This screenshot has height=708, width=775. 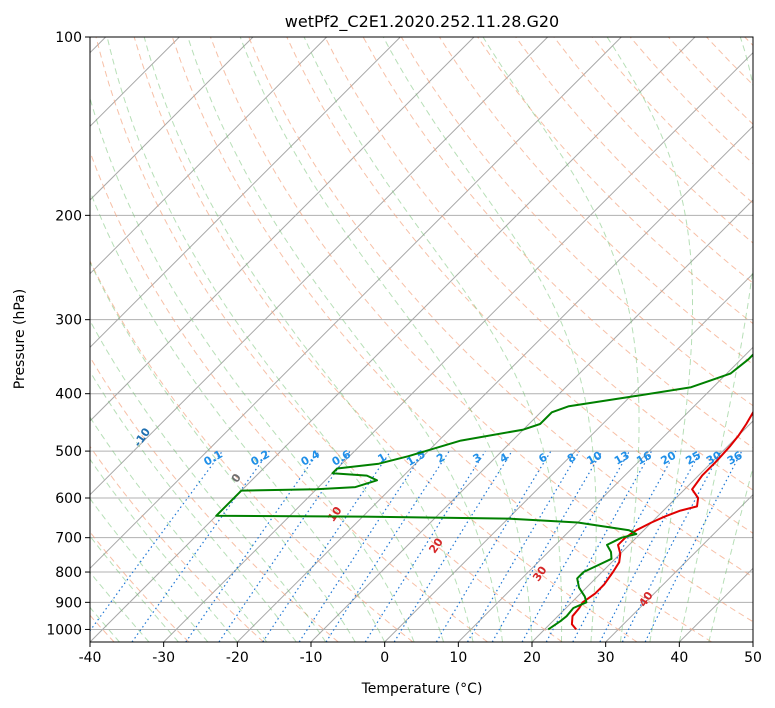 What do you see at coordinates (68, 603) in the screenshot?
I see `y-tick-label: 900` at bounding box center [68, 603].